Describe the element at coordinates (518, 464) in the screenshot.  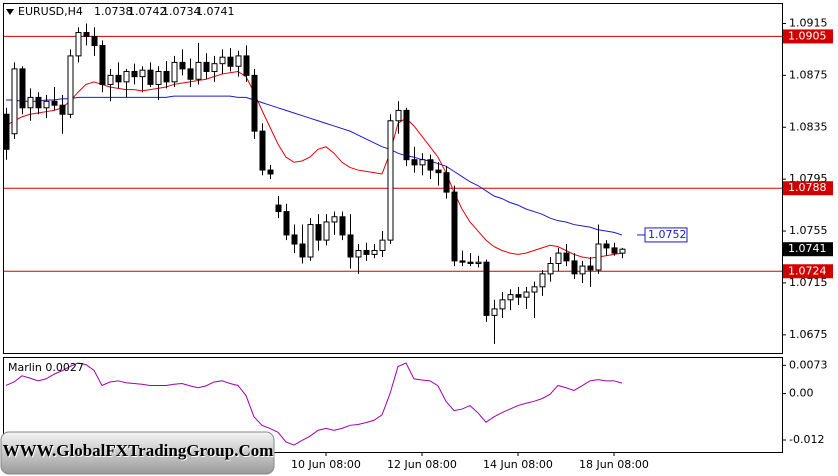
I see `x-tick-label: 14 Jun 08:00` at that location.